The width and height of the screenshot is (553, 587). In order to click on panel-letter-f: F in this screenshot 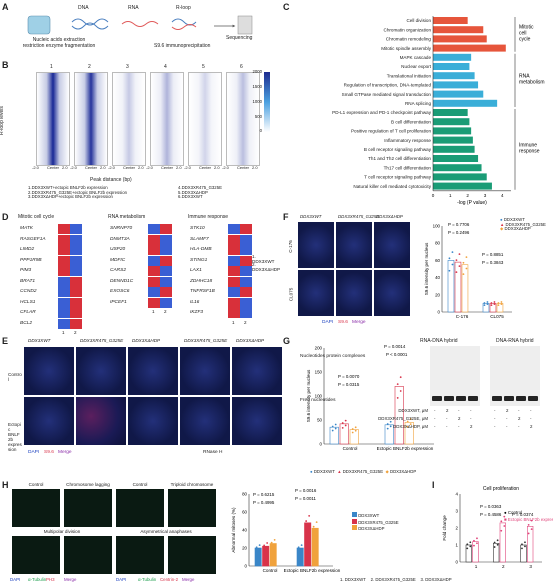, I will do `click(286, 217)`.